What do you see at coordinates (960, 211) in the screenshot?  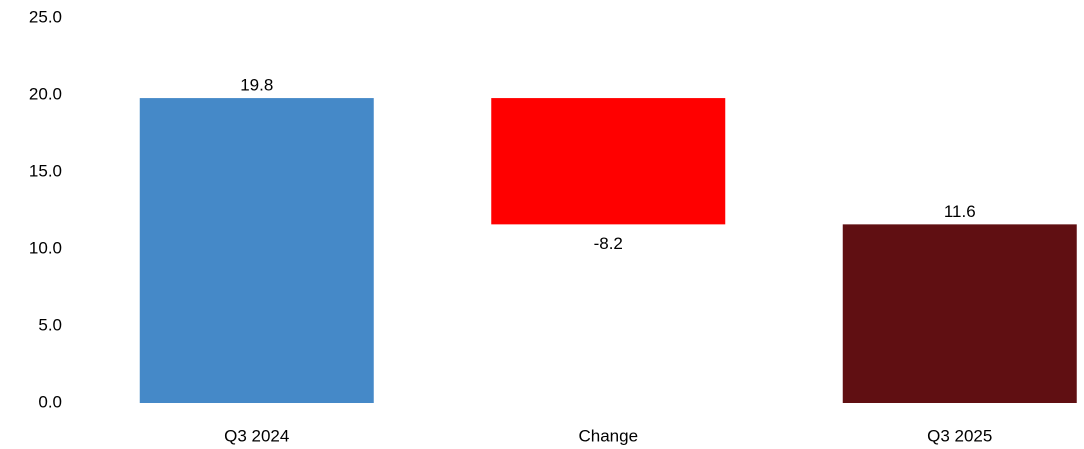 I see `value-label: 11.6` at bounding box center [960, 211].